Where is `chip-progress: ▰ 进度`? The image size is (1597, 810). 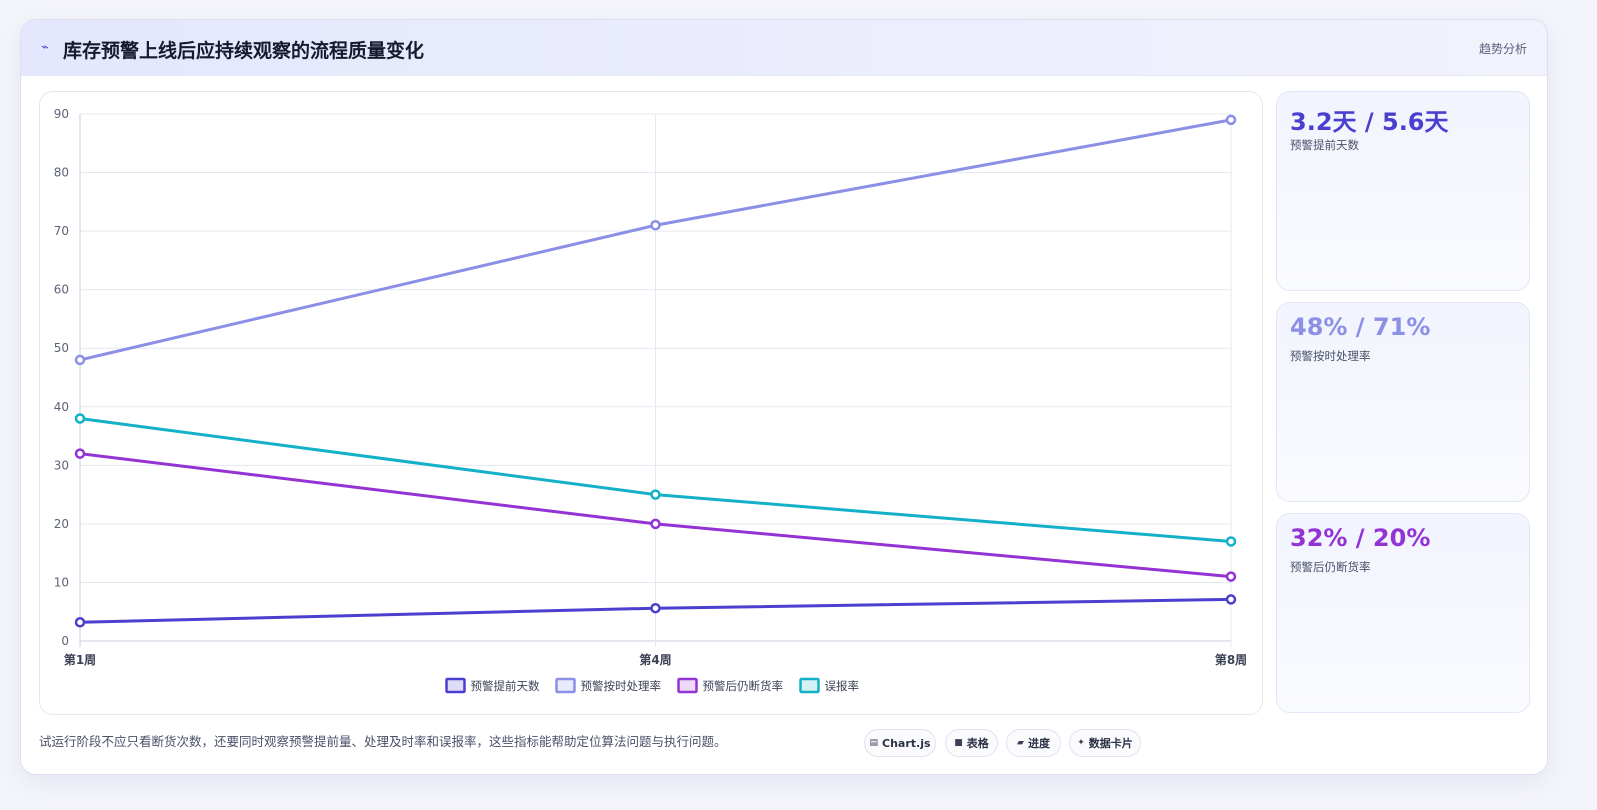 chip-progress: ▰ 进度 is located at coordinates (1033, 743).